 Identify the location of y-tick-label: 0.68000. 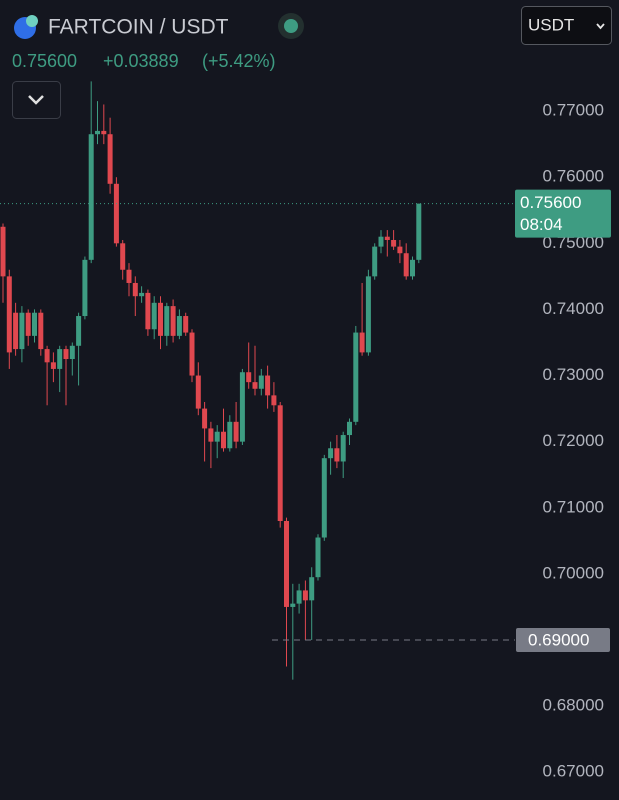
(573, 705).